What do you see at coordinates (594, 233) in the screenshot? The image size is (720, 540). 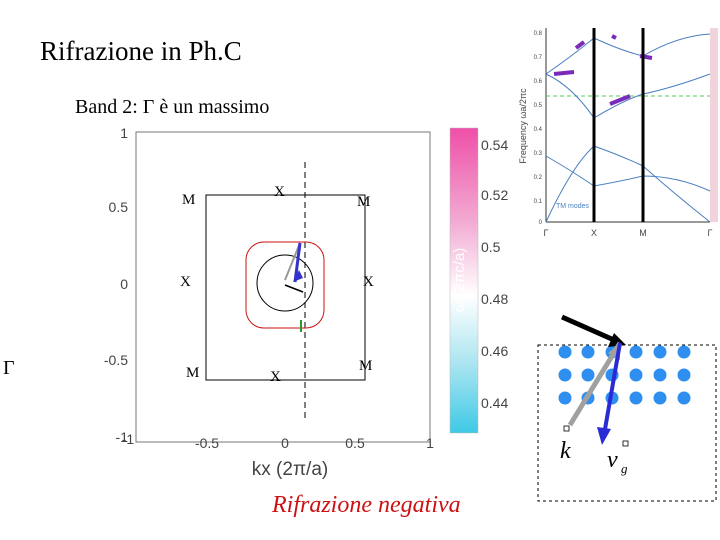 I see `band-x-tick: X` at bounding box center [594, 233].